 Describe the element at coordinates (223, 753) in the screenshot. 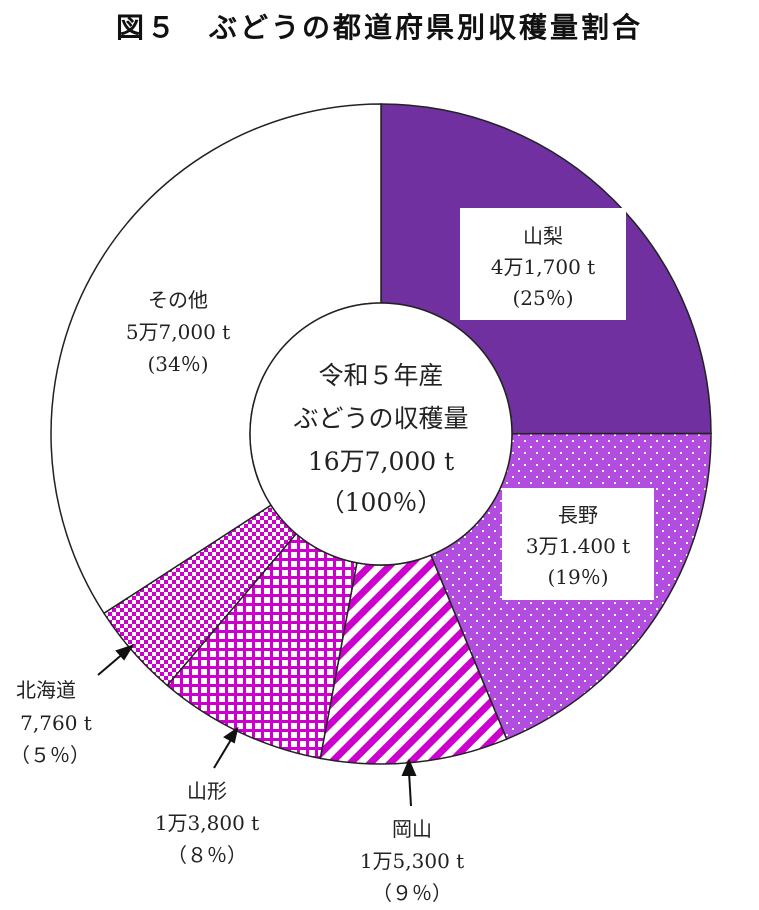

I see `leader-line-yamagata` at that location.